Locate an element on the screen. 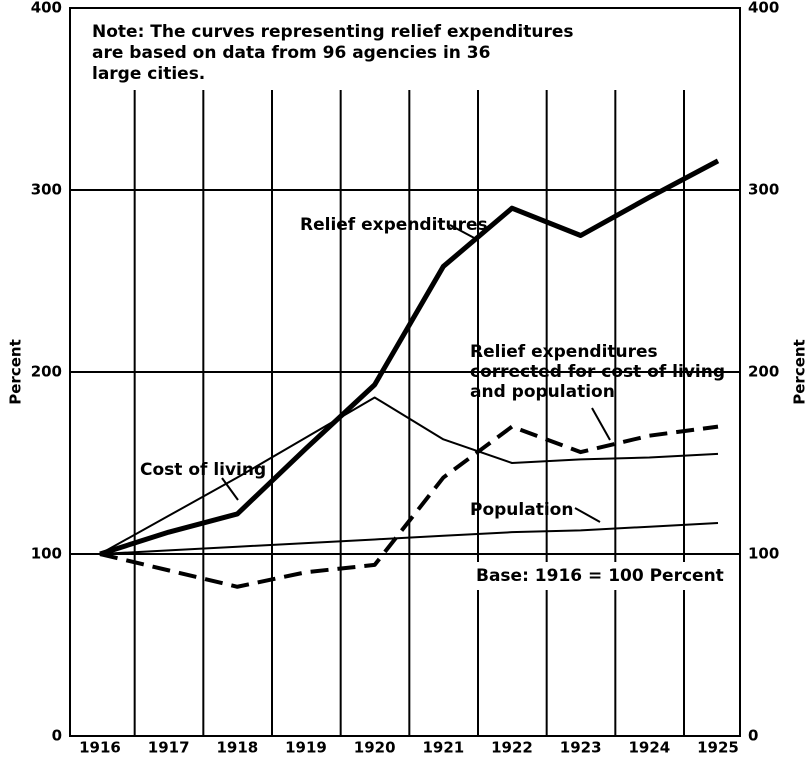 The height and width of the screenshot is (758, 812). x-tick-label: 1916 is located at coordinates (100, 748).